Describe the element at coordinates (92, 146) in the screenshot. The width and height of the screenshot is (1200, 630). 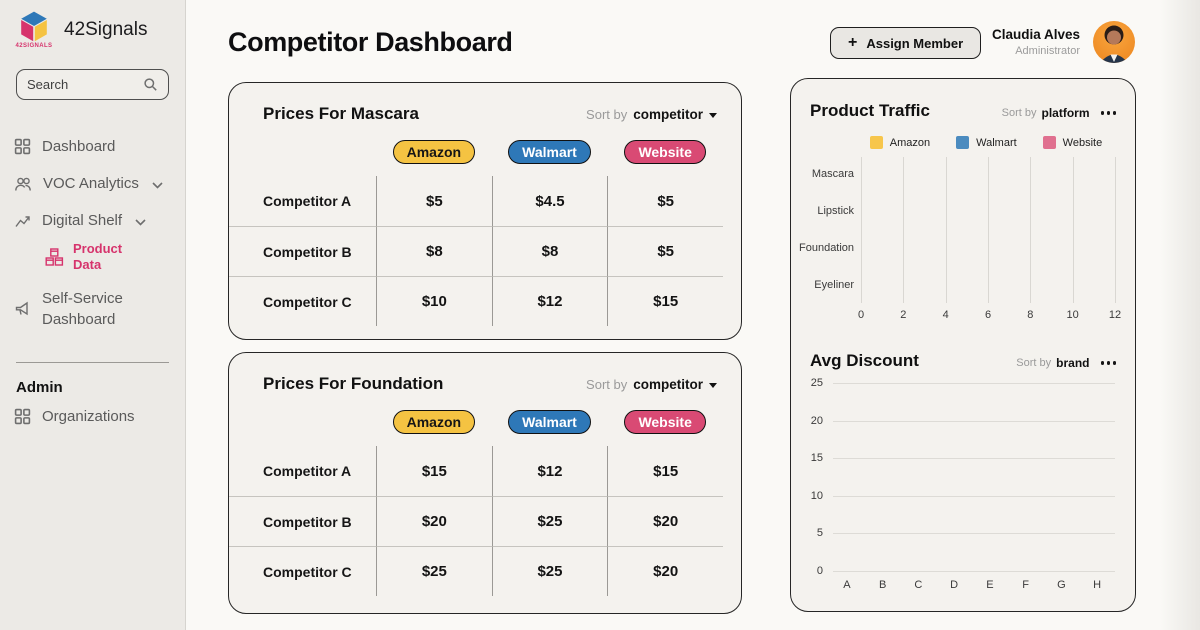
I see `sidebar-item-dashboard: Dashboard` at that location.